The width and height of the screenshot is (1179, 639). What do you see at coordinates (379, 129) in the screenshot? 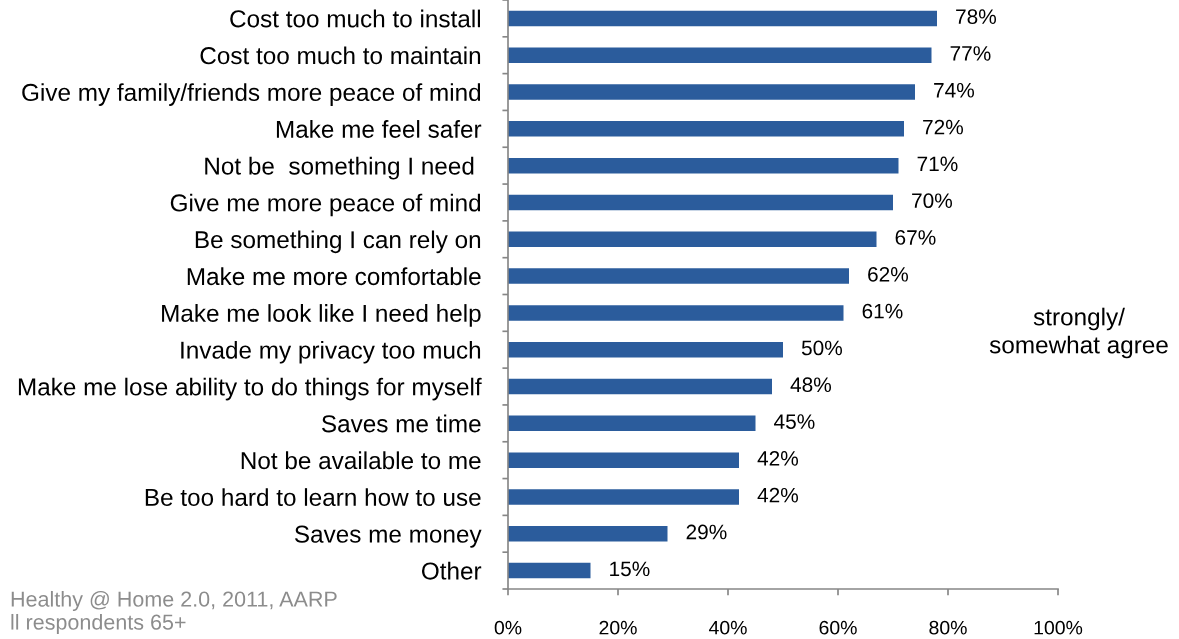
I see `y-tick-label: Make me feel safer` at bounding box center [379, 129].